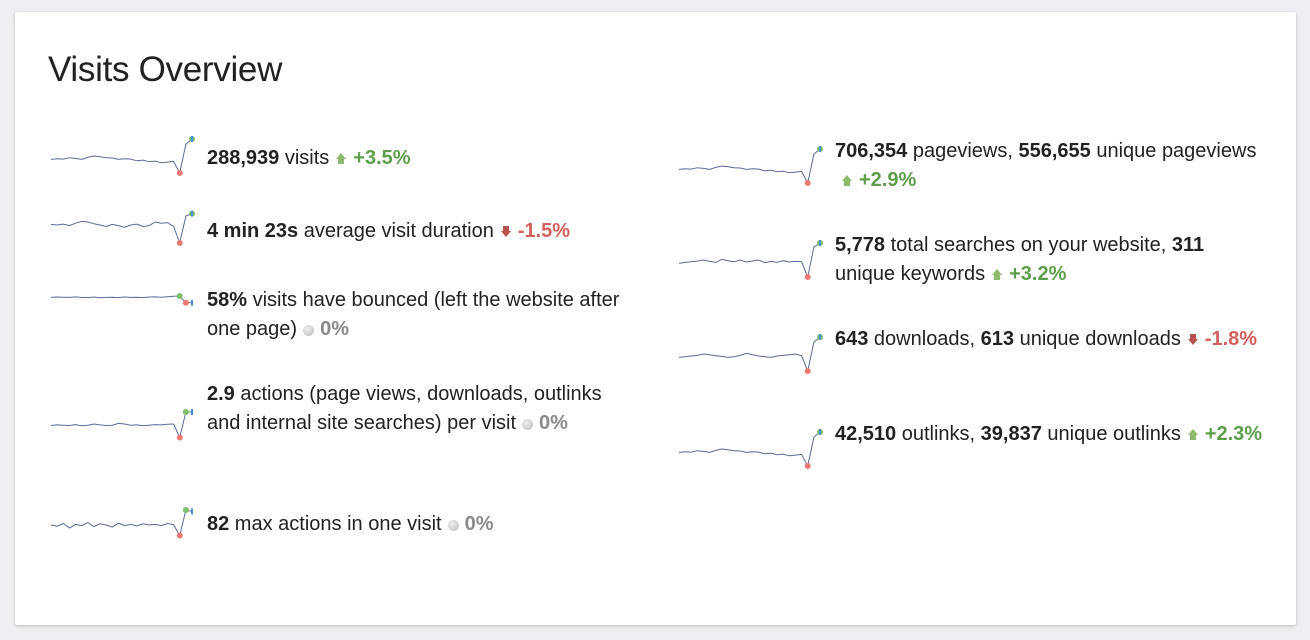 The height and width of the screenshot is (640, 1310). What do you see at coordinates (396, 231) in the screenshot?
I see `metric-label: average visit duration` at bounding box center [396, 231].